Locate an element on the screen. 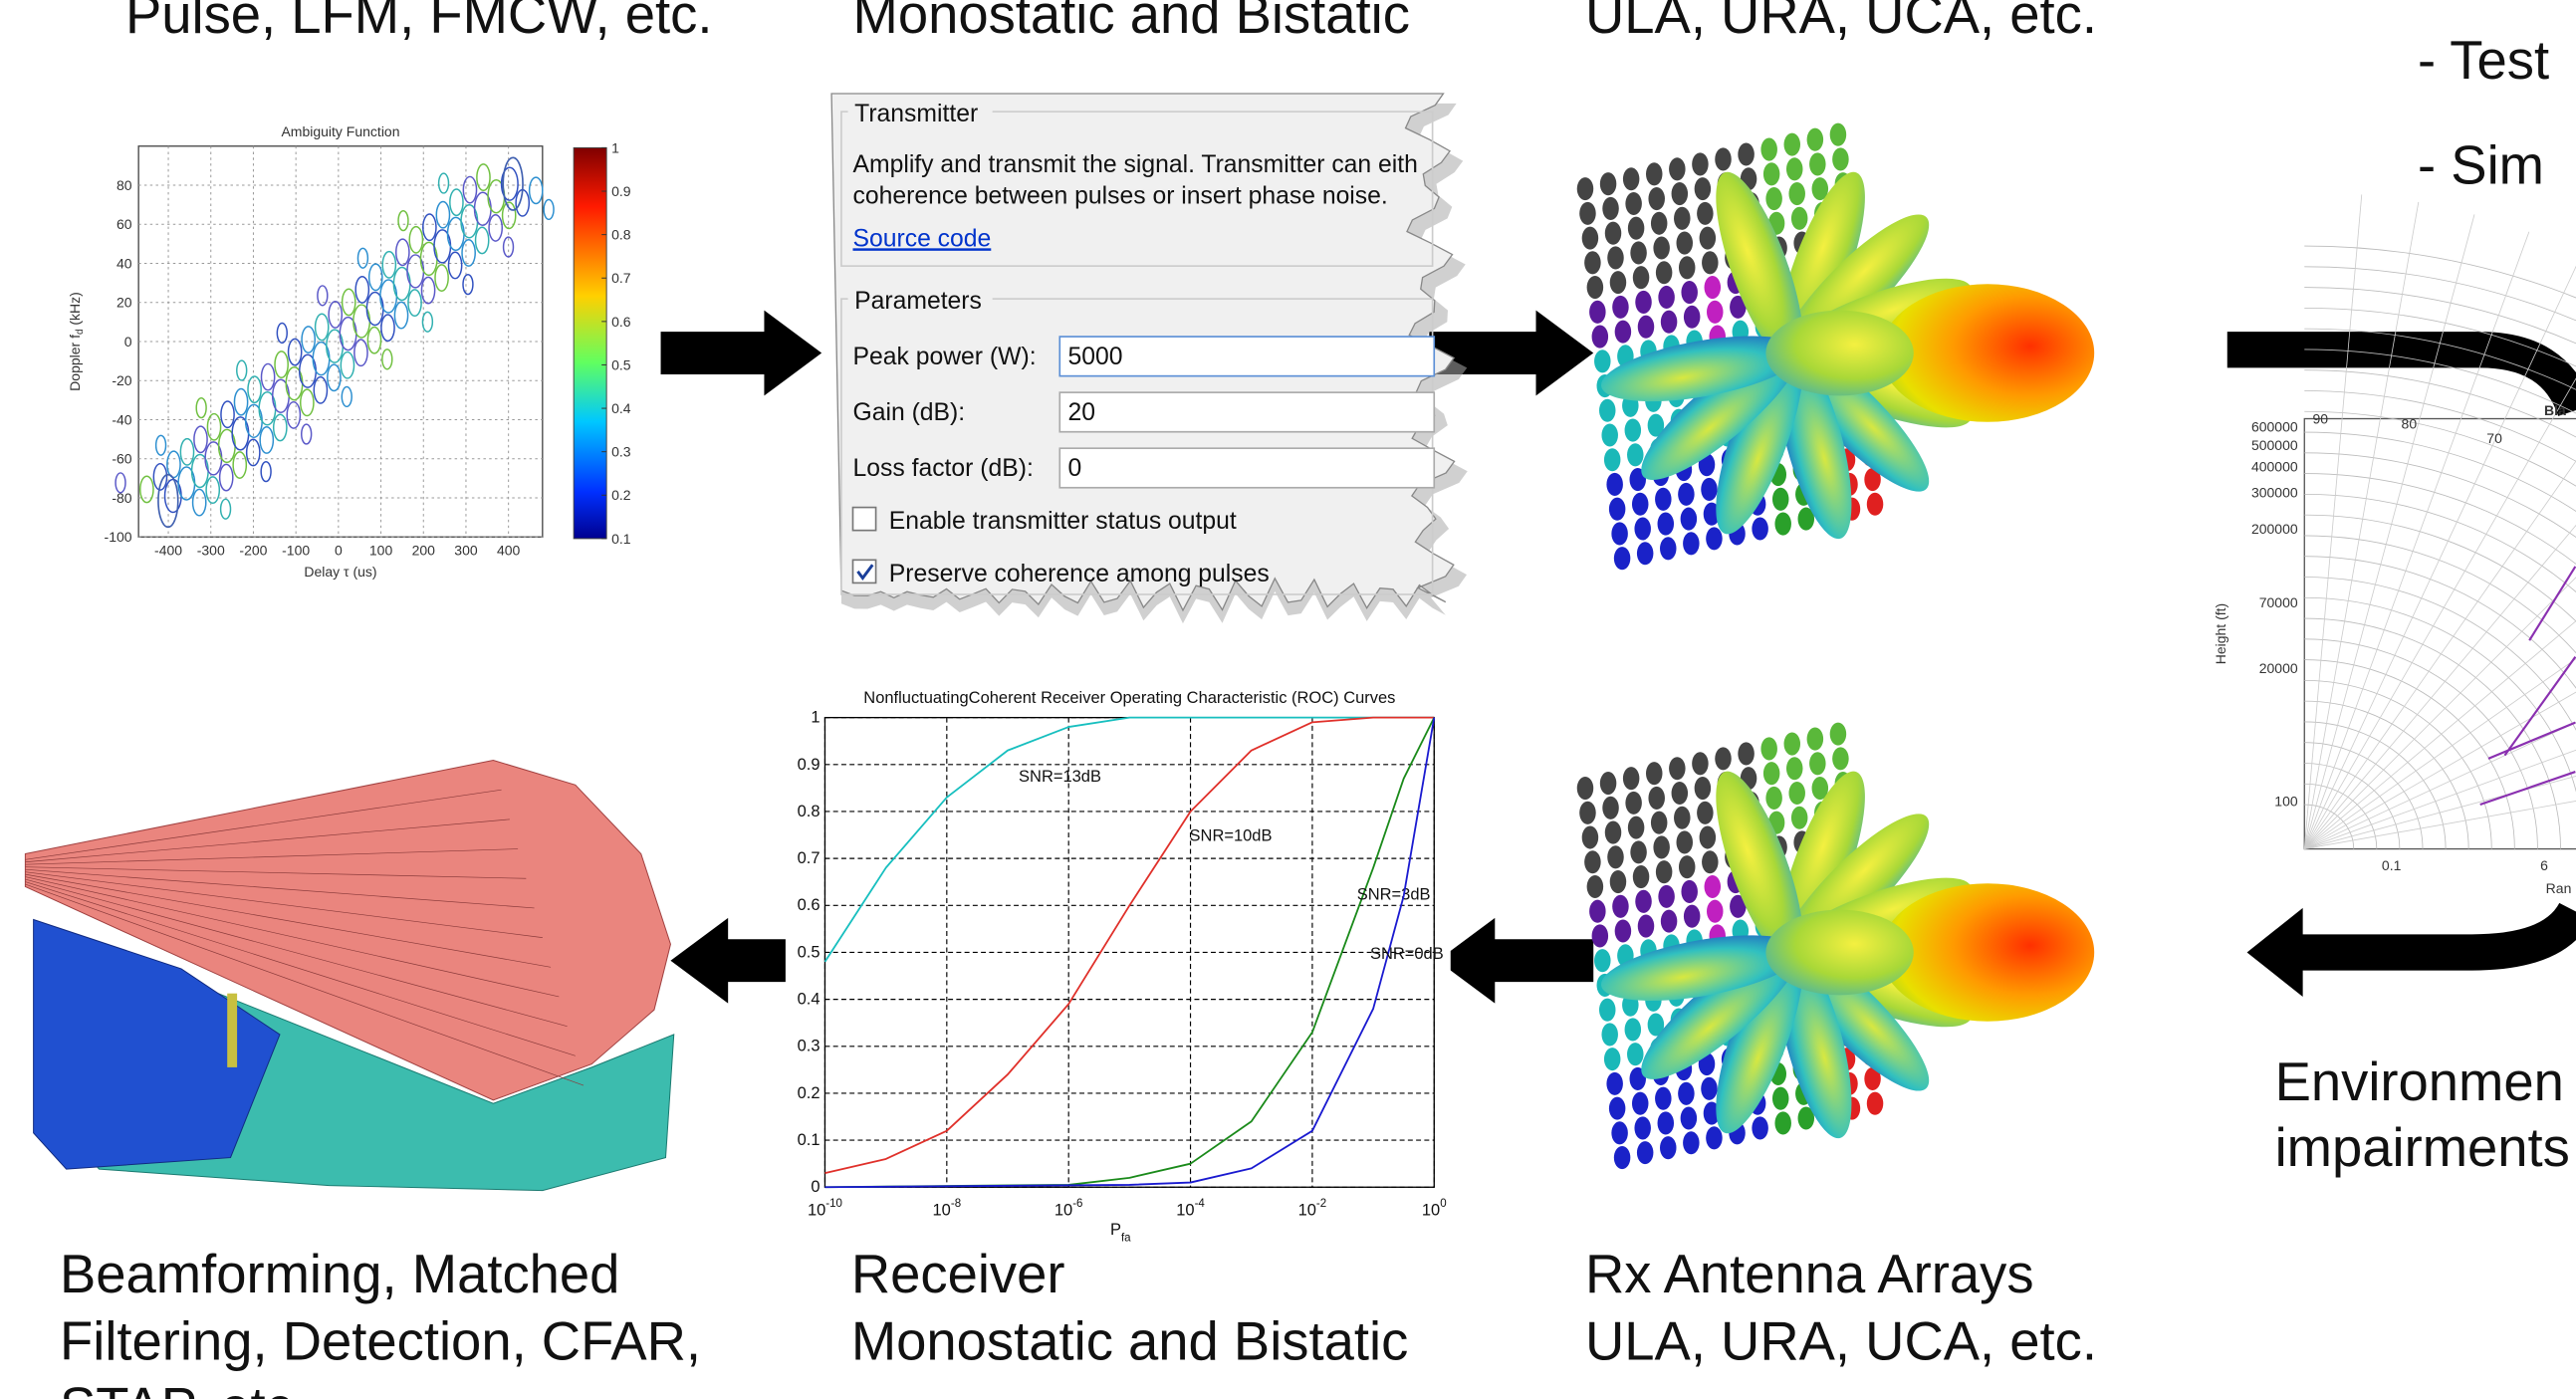 This screenshot has width=2576, height=1399. y-tick-label: -40 is located at coordinates (121, 419).